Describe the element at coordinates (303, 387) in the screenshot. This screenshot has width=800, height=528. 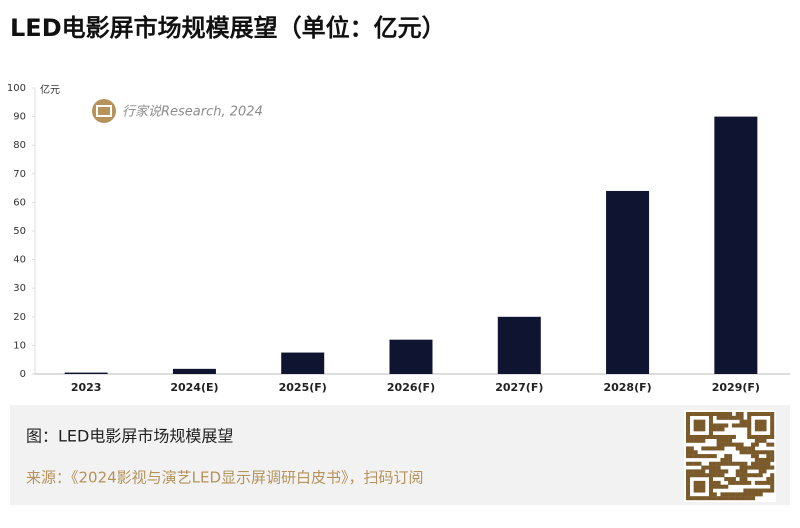
I see `x-tick-label: 2025(F)` at that location.